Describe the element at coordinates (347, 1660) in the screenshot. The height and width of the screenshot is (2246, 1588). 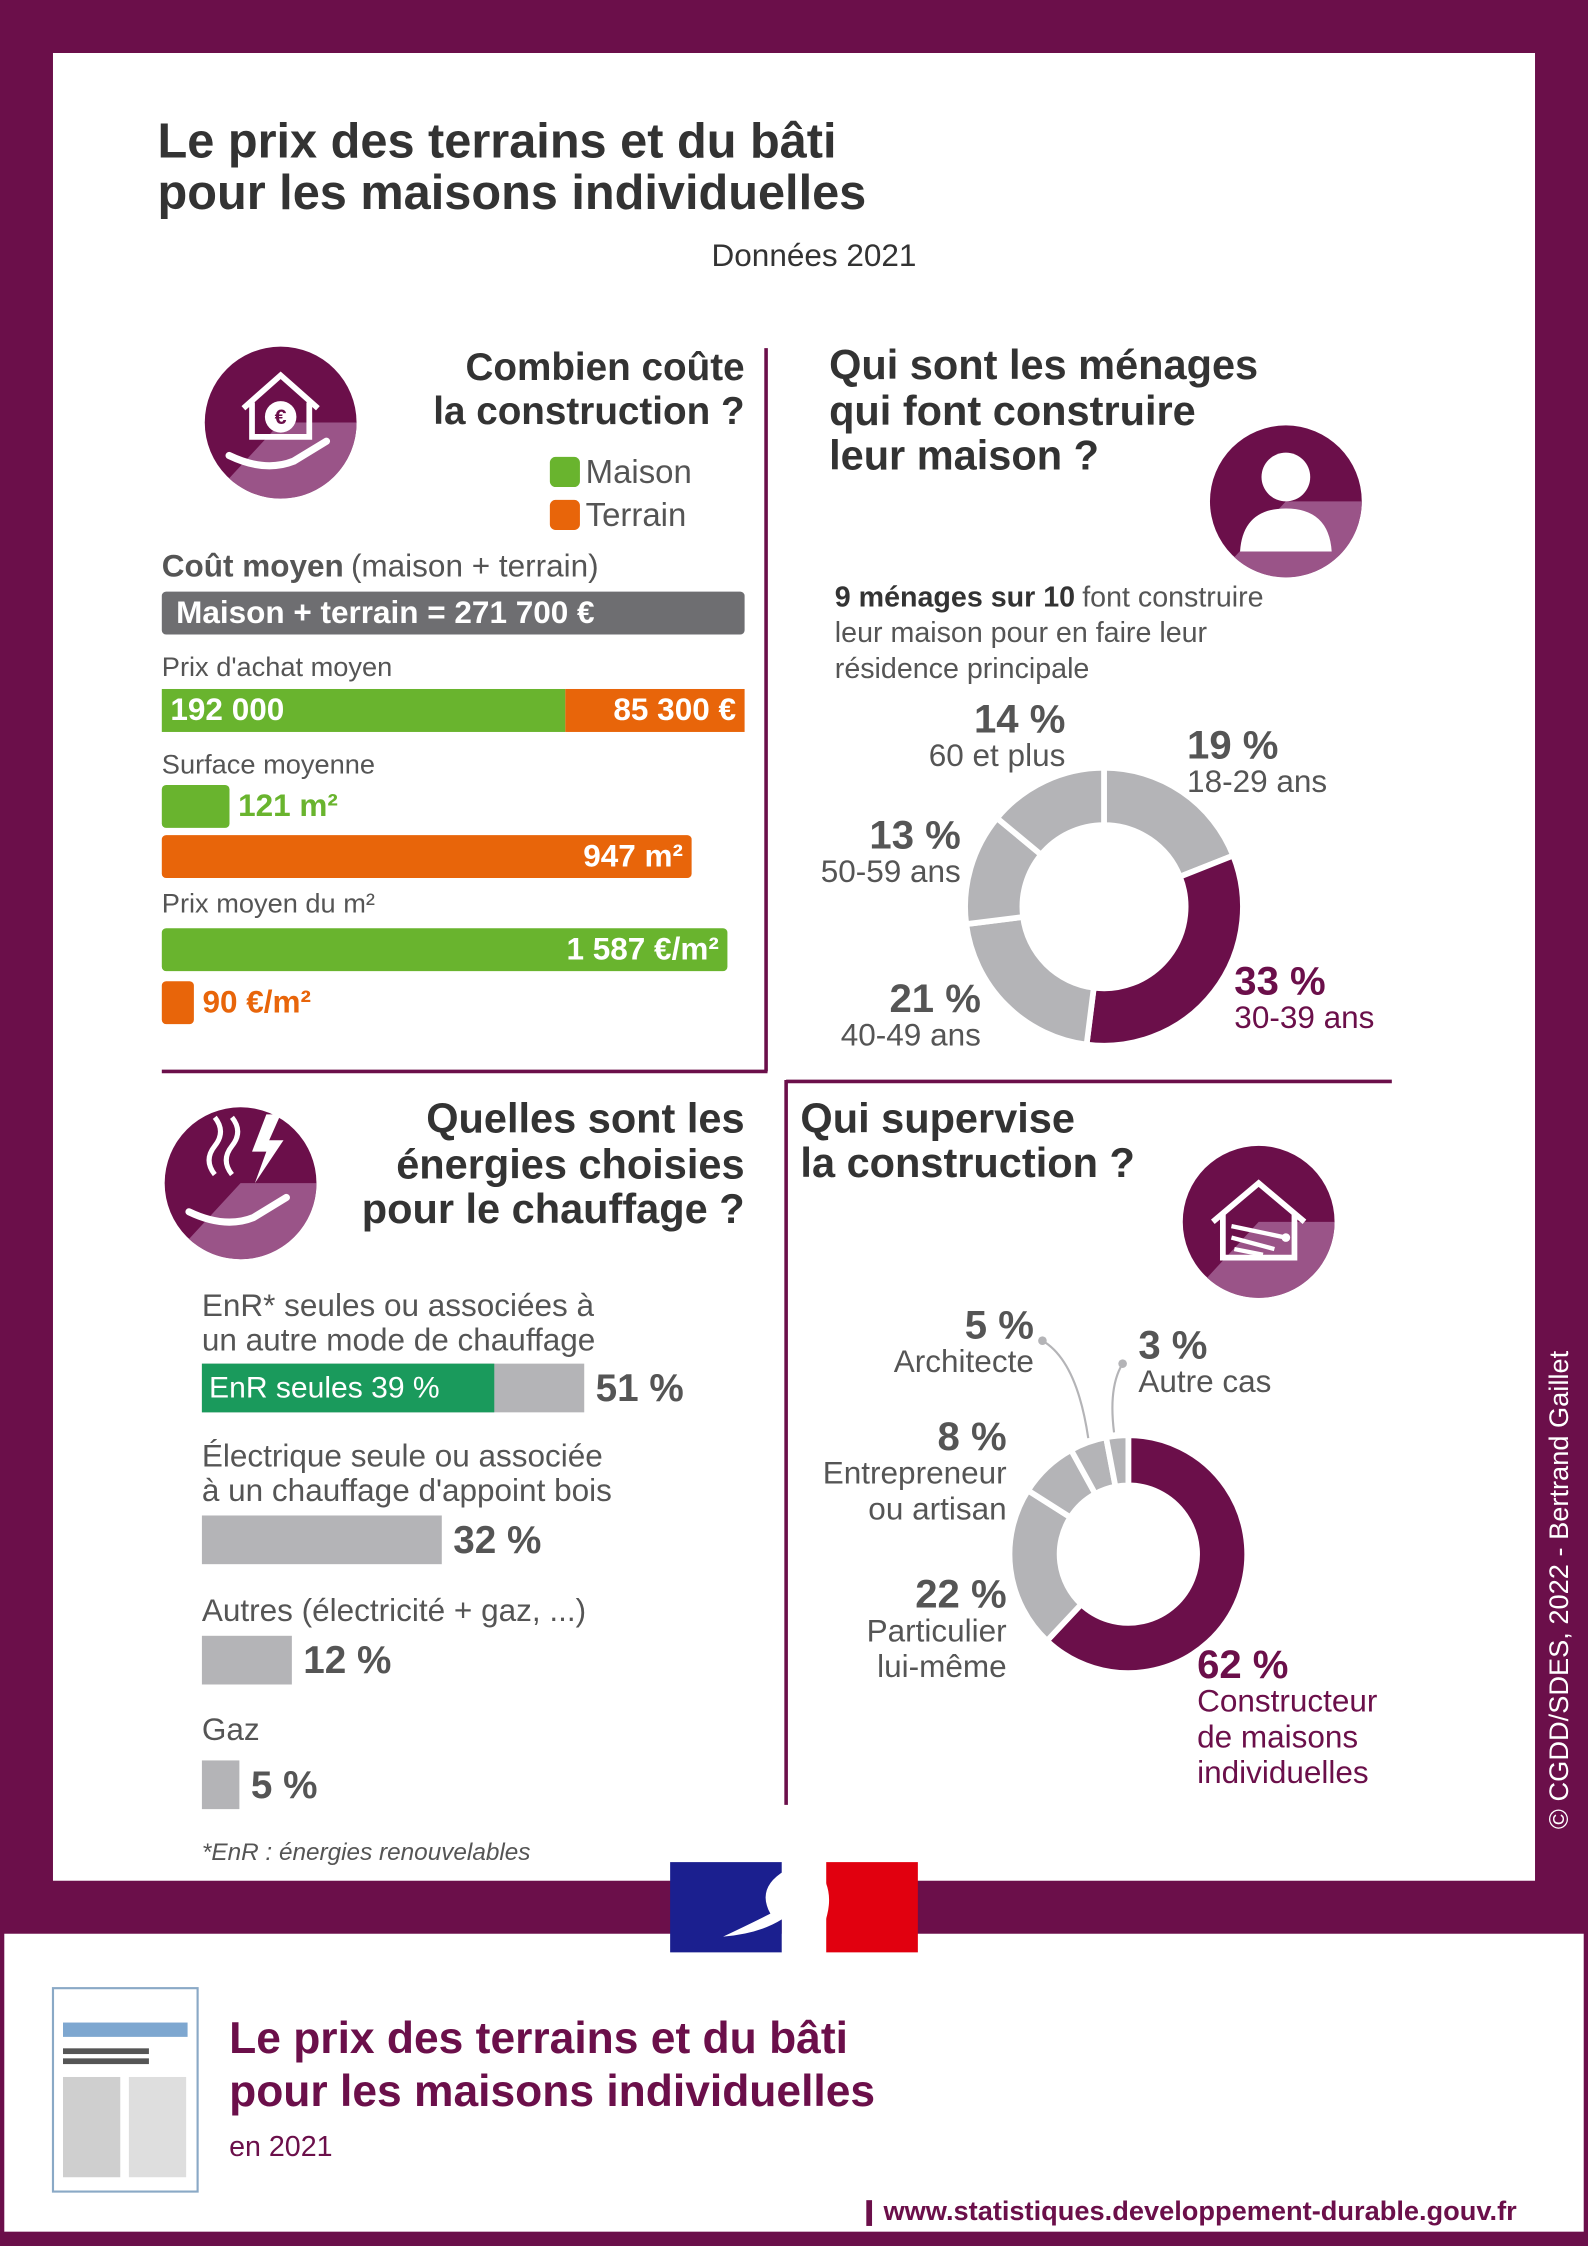
I see `value-label: 12 %` at that location.